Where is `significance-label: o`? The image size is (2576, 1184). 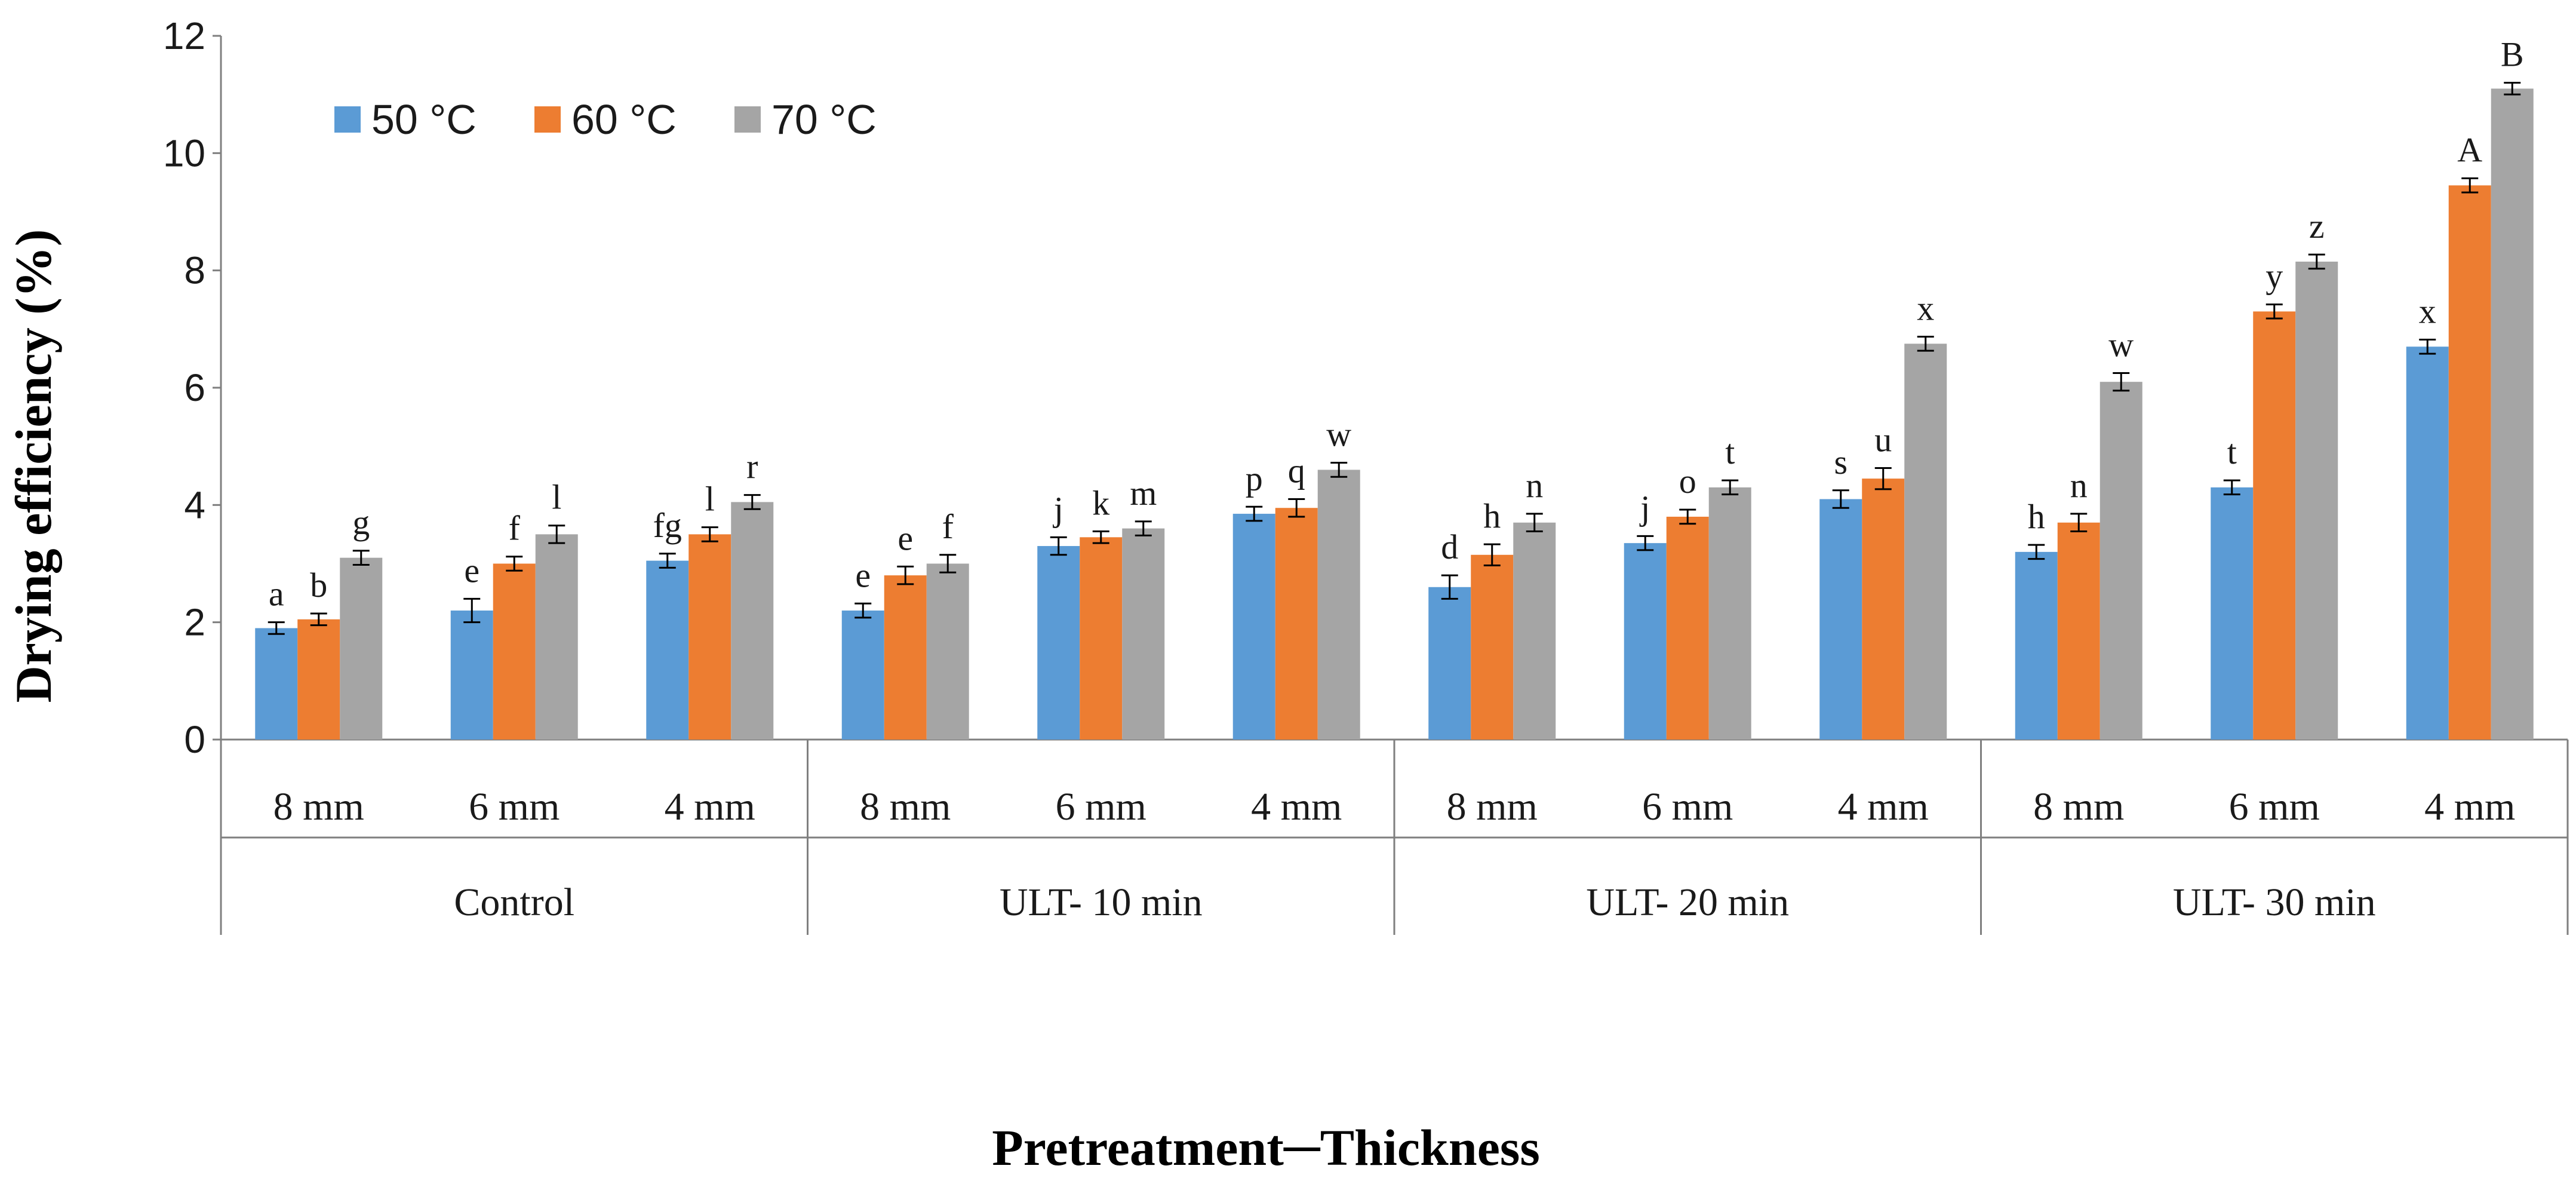
significance-label: o is located at coordinates (1687, 482).